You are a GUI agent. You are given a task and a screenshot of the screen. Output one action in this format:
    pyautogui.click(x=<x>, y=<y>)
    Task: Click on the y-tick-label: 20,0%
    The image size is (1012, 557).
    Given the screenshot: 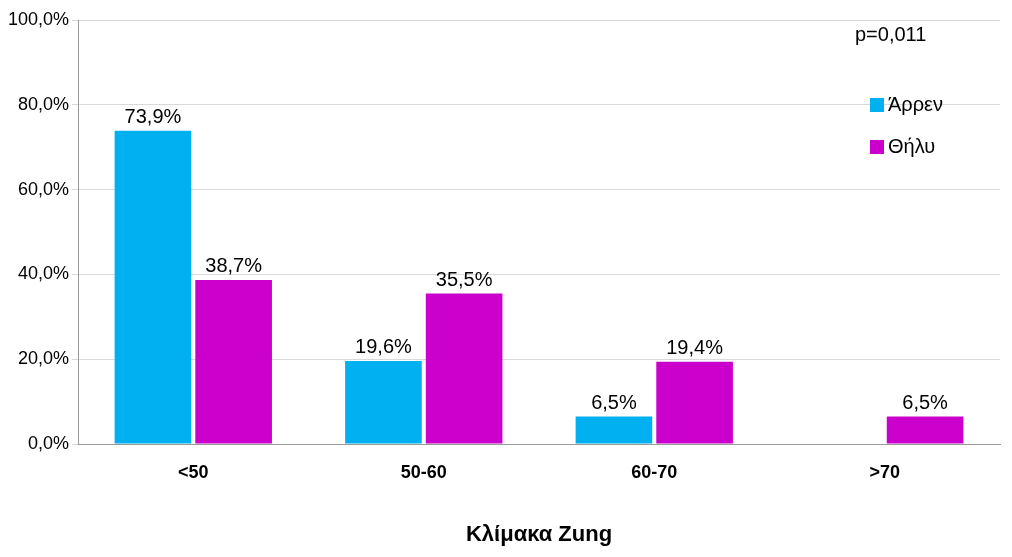 What is the action you would take?
    pyautogui.click(x=44, y=358)
    